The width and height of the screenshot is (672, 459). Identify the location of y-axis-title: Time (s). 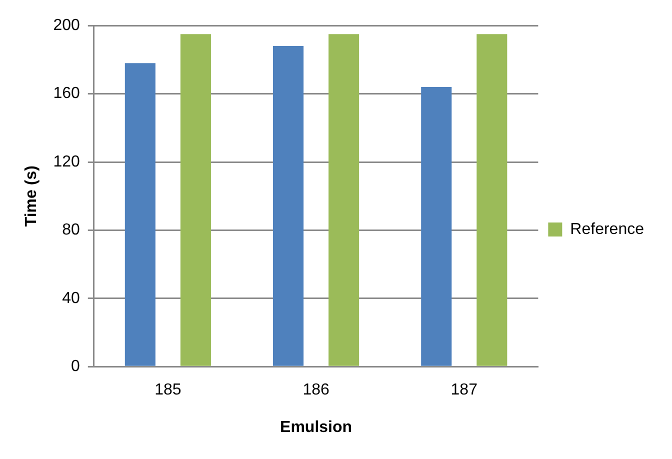
(31, 196).